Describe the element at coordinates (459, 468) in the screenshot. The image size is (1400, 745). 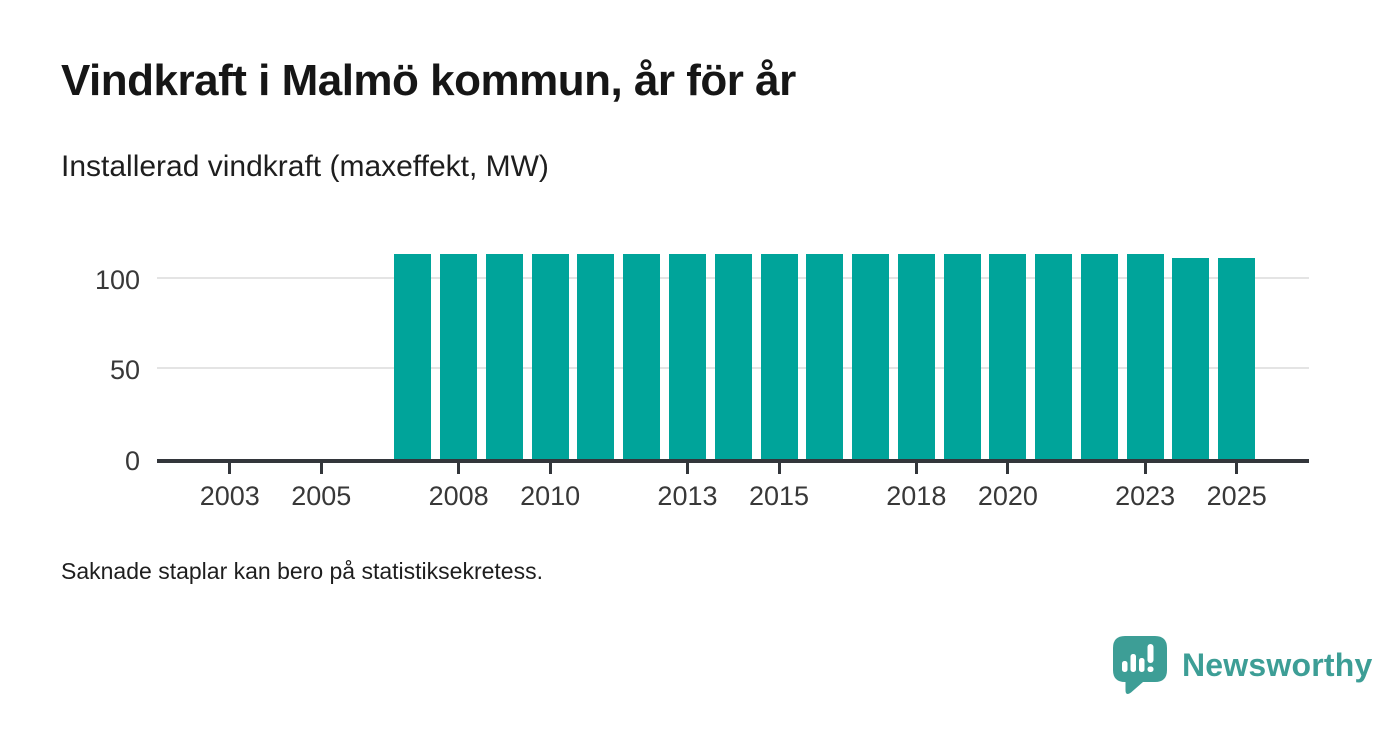
I see `x-tick-2008` at that location.